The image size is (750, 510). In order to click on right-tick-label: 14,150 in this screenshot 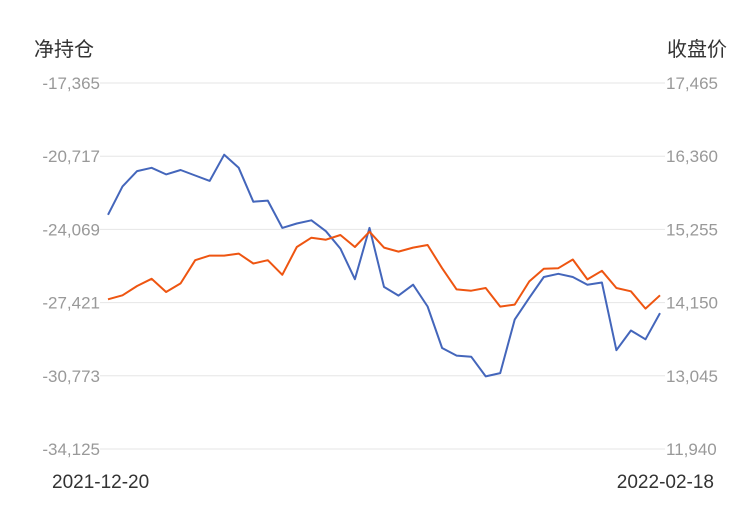, I will do `click(692, 303)`.